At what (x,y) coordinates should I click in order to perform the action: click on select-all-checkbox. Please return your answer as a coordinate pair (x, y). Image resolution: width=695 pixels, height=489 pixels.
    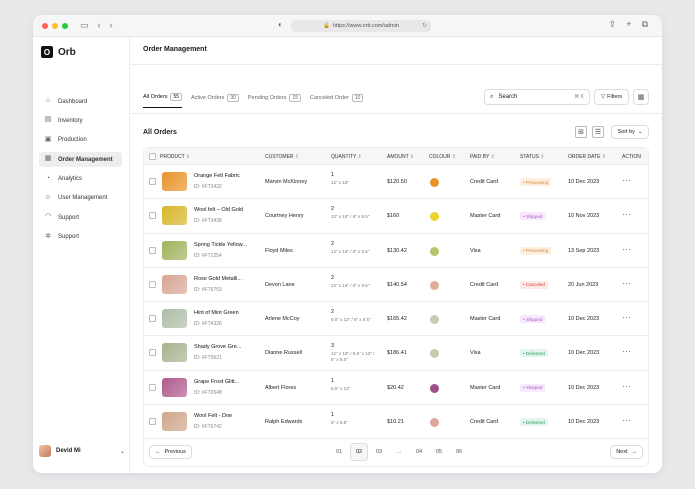
    Looking at the image, I should click on (152, 156).